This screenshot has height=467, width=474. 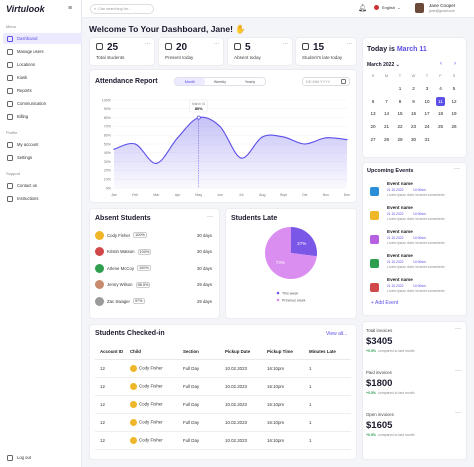 I want to click on tab-month: Month, so click(x=190, y=81).